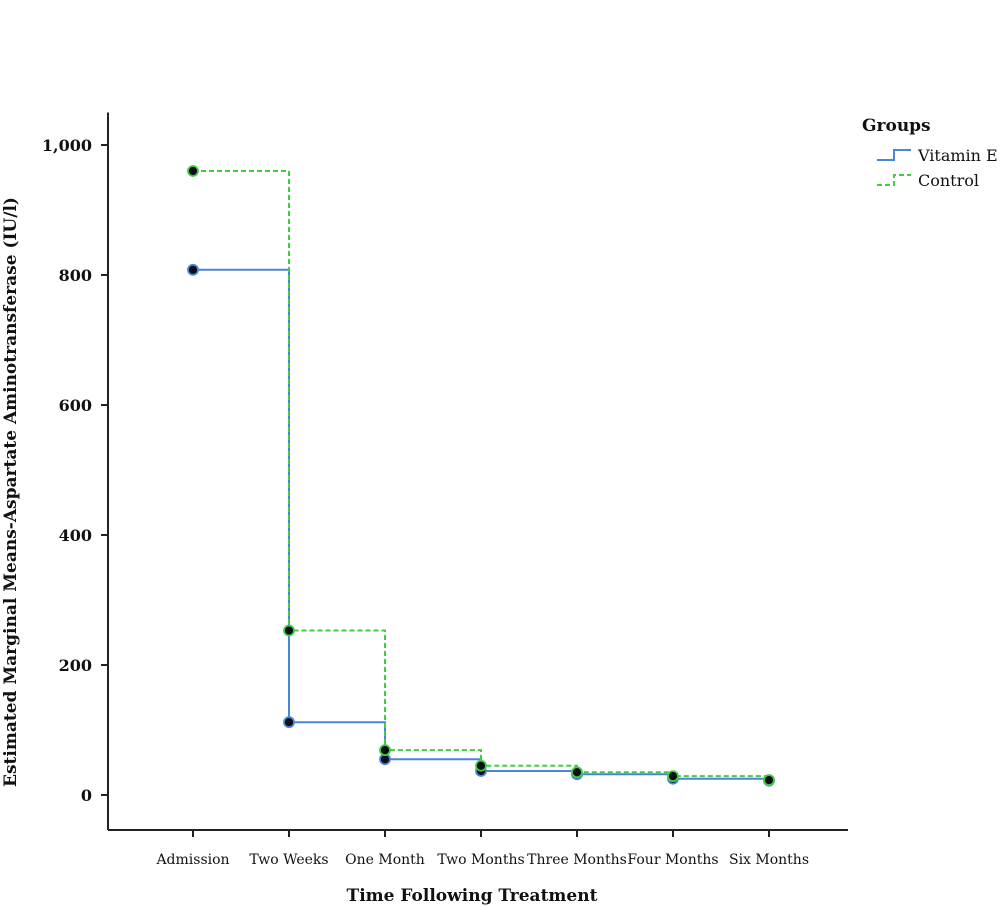 This screenshot has height=906, width=1000. What do you see at coordinates (192, 860) in the screenshot?
I see `x-tick-label: Admission` at bounding box center [192, 860].